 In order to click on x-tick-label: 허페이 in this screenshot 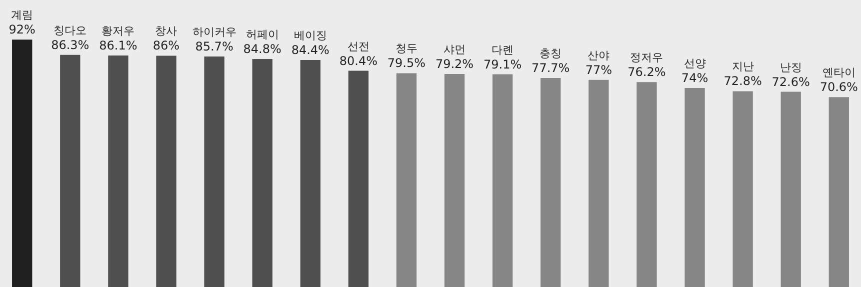, I will do `click(262, 34)`.